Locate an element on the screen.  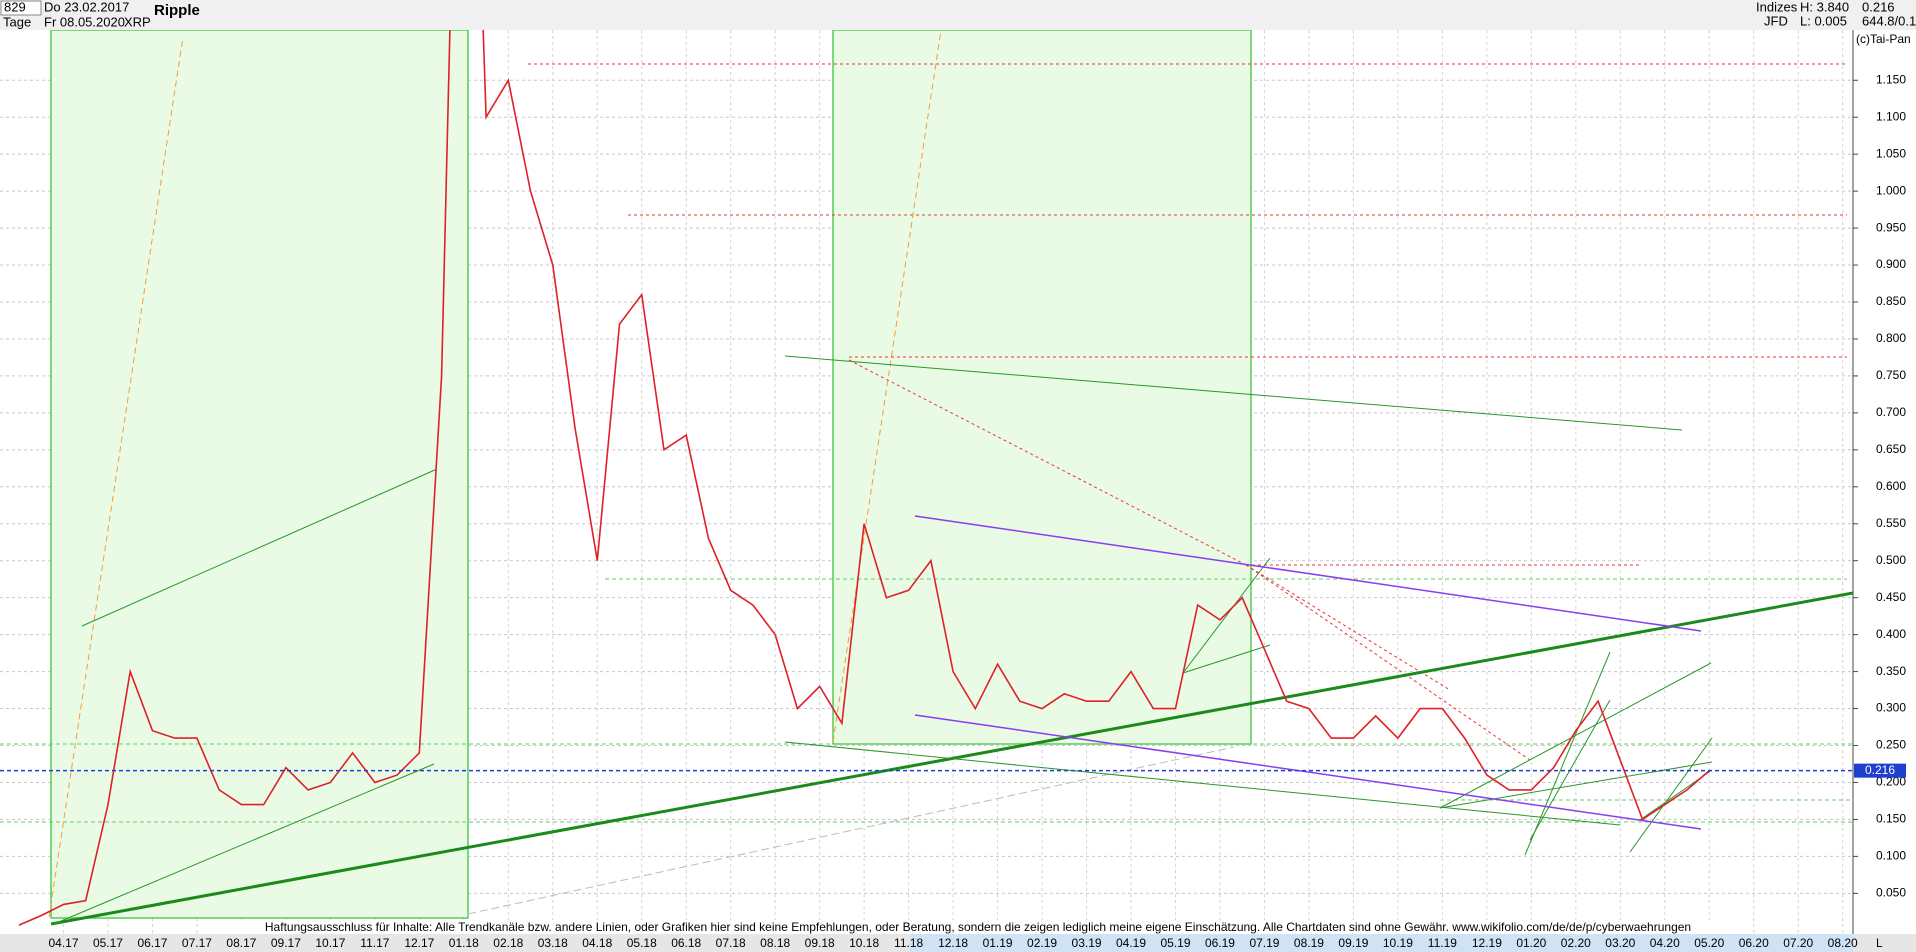
y-tick-label: 0.250 is located at coordinates (1891, 745).